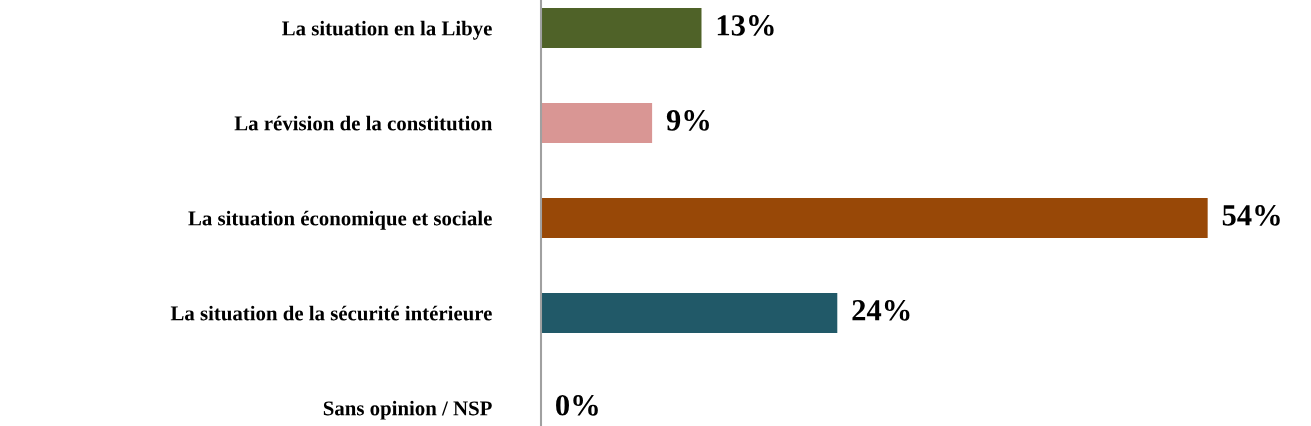 This screenshot has height=426, width=1311. Describe the element at coordinates (881, 310) in the screenshot. I see `data-label: 24%` at that location.